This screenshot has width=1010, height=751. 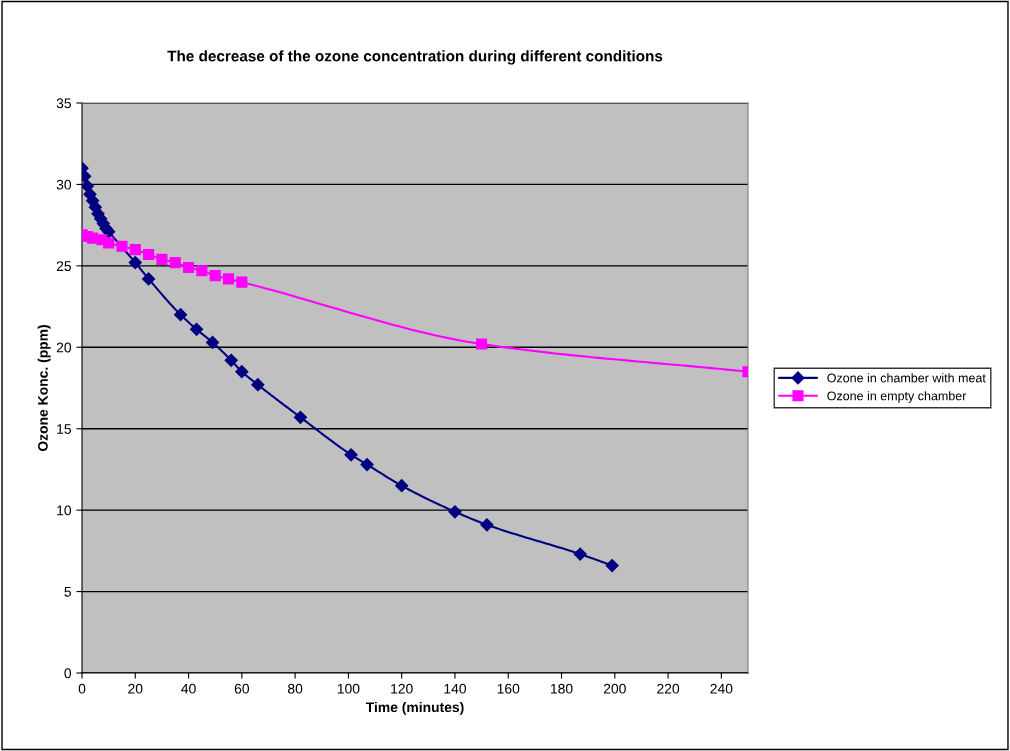 I want to click on y-tick-label: 5, so click(x=67, y=592).